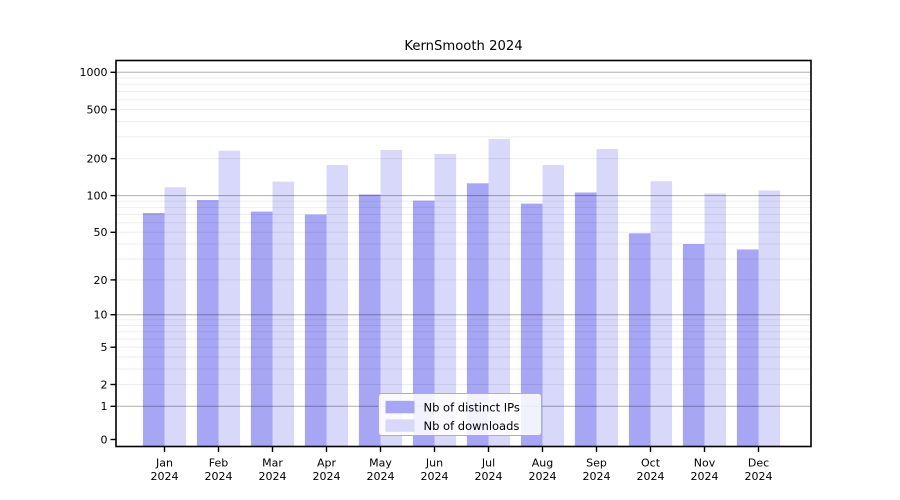 The height and width of the screenshot is (500, 900). I want to click on bar-ips-jan, so click(153, 330).